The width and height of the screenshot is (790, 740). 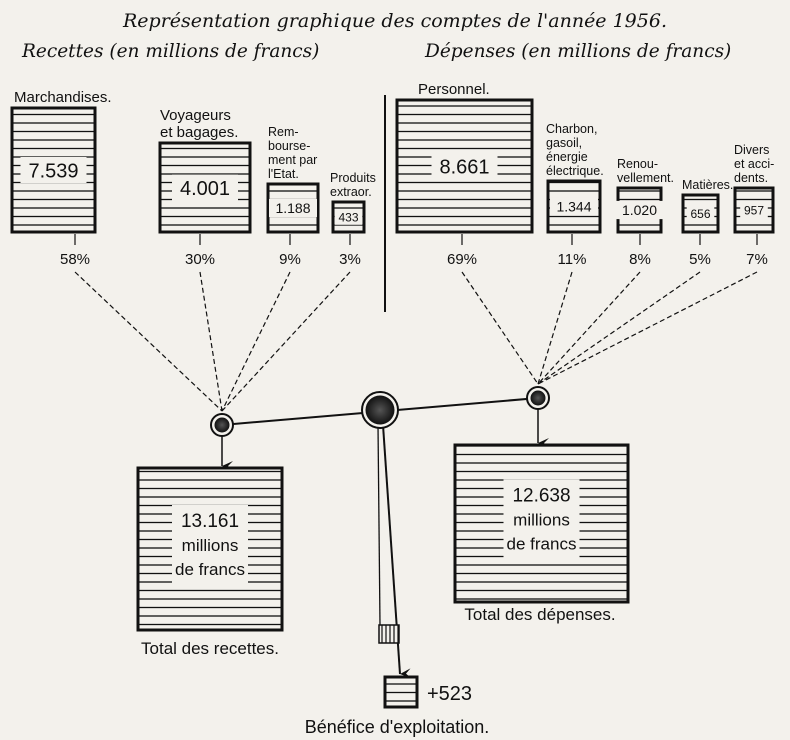 I want to click on value-label: 7.539, so click(x=53, y=171).